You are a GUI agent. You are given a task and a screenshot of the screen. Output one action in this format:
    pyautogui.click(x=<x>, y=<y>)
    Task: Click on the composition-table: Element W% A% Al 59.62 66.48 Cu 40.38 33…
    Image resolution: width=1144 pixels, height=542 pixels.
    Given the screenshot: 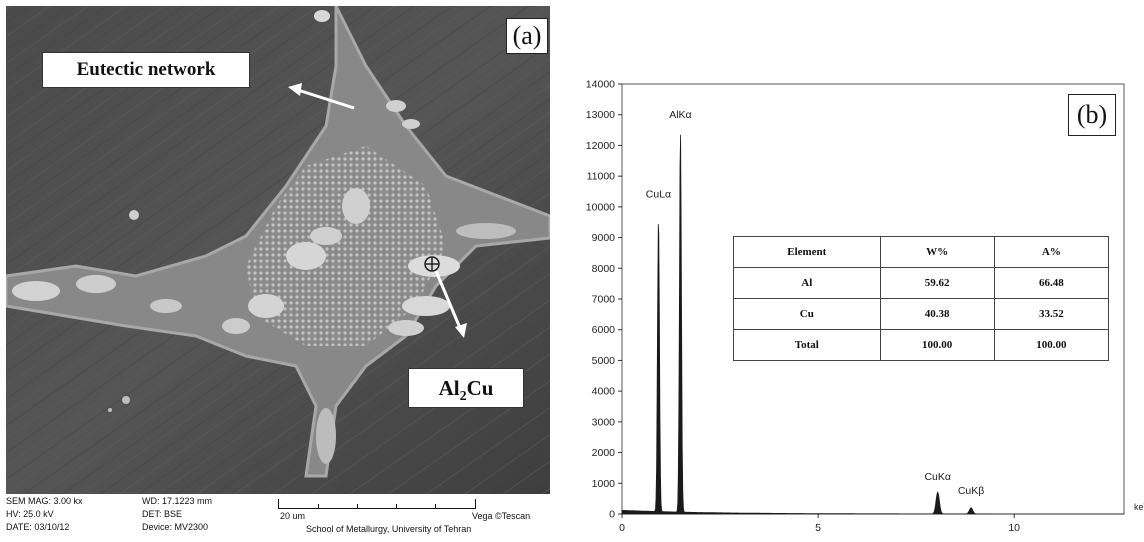 What is the action you would take?
    pyautogui.click(x=921, y=298)
    